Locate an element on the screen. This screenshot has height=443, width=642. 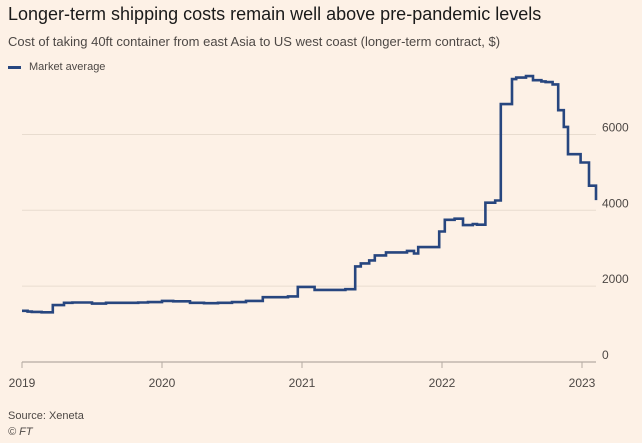
legend: Market average is located at coordinates (56, 67).